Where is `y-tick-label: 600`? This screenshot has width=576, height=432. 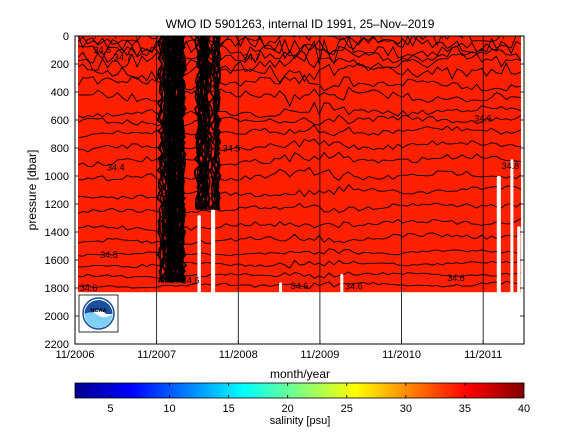
y-tick-label: 600 is located at coordinates (60, 121).